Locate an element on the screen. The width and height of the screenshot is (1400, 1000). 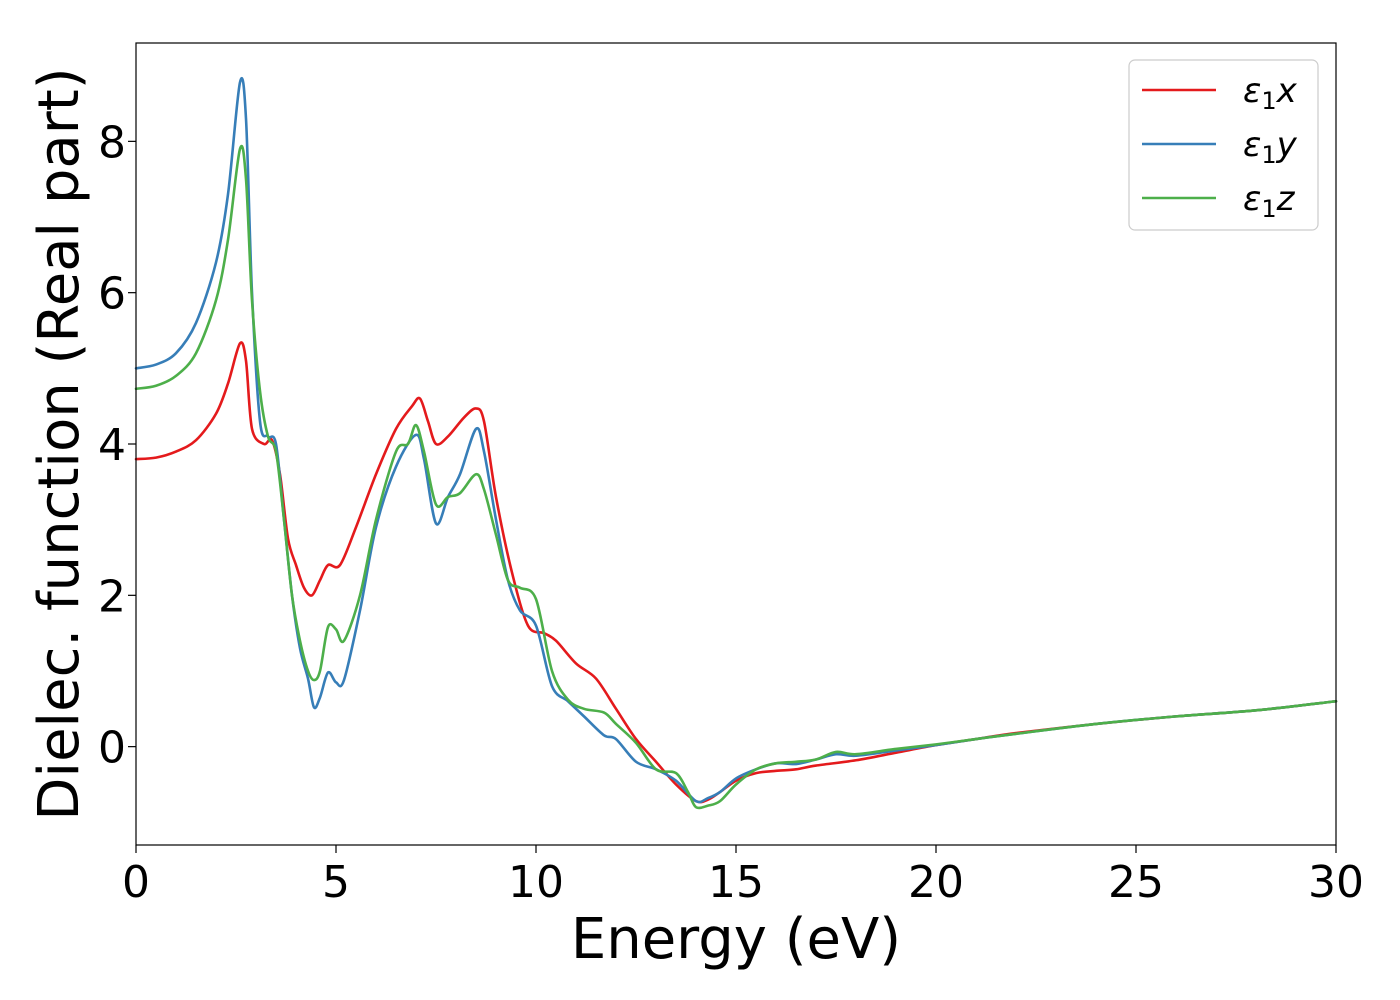
legend-label-z: ε1z is located at coordinates (1269, 201).